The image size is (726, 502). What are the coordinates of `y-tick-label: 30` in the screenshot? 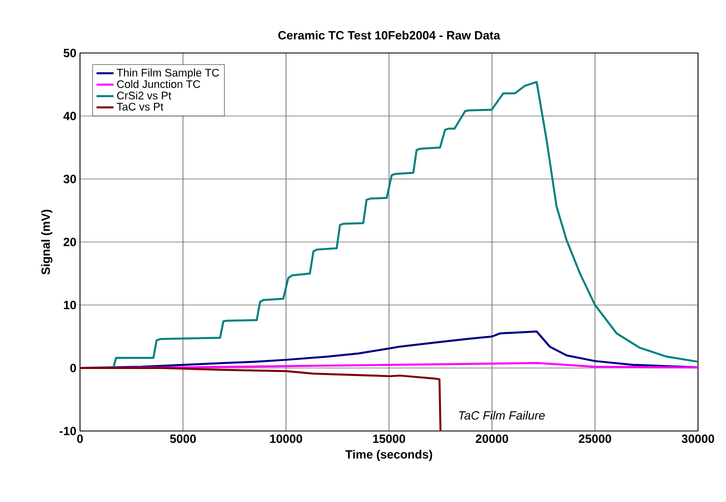 It's located at (69, 179).